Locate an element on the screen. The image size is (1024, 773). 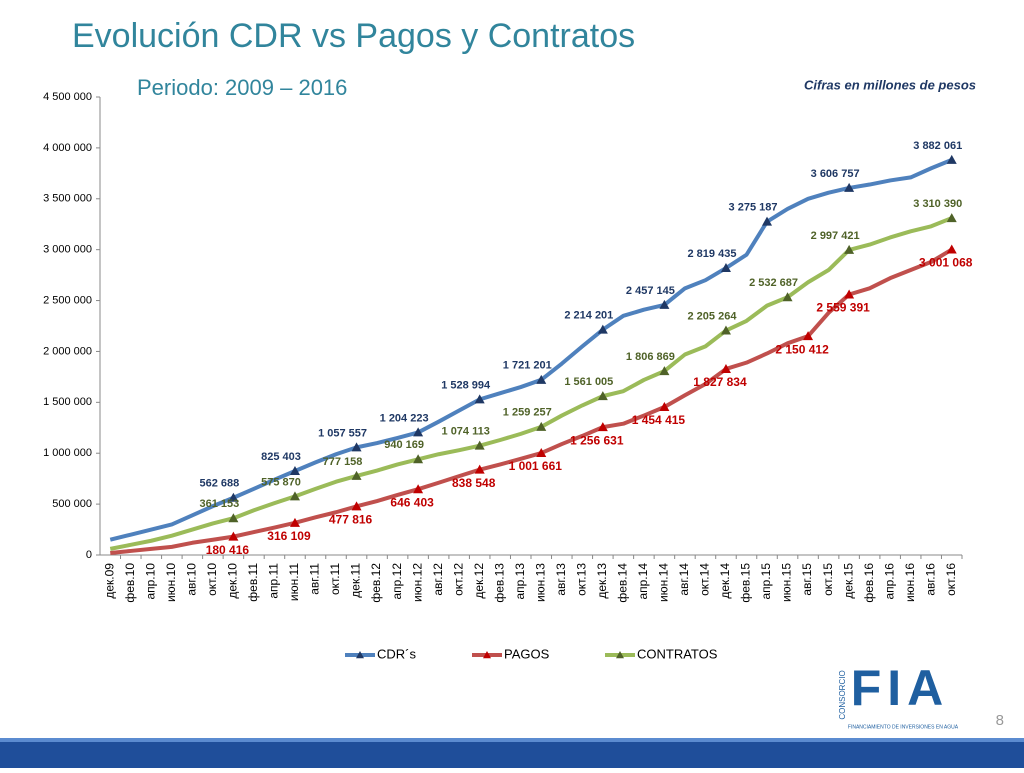
y-tick-label: 0 is located at coordinates (89, 555).